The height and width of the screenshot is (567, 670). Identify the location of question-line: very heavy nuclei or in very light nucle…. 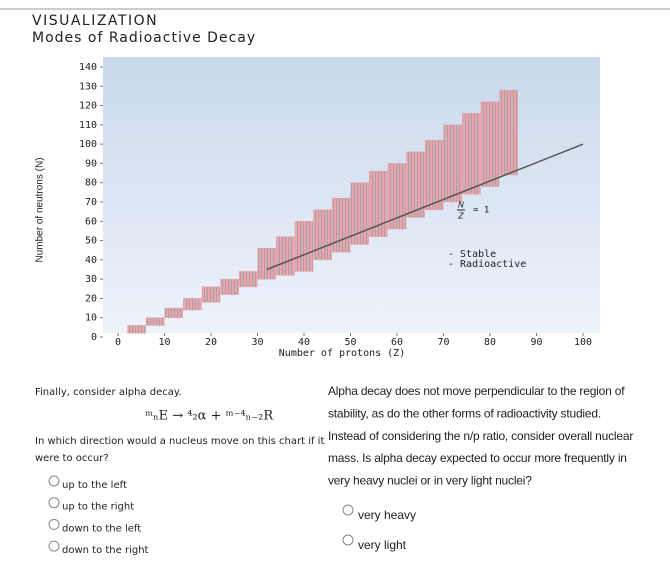
(430, 480).